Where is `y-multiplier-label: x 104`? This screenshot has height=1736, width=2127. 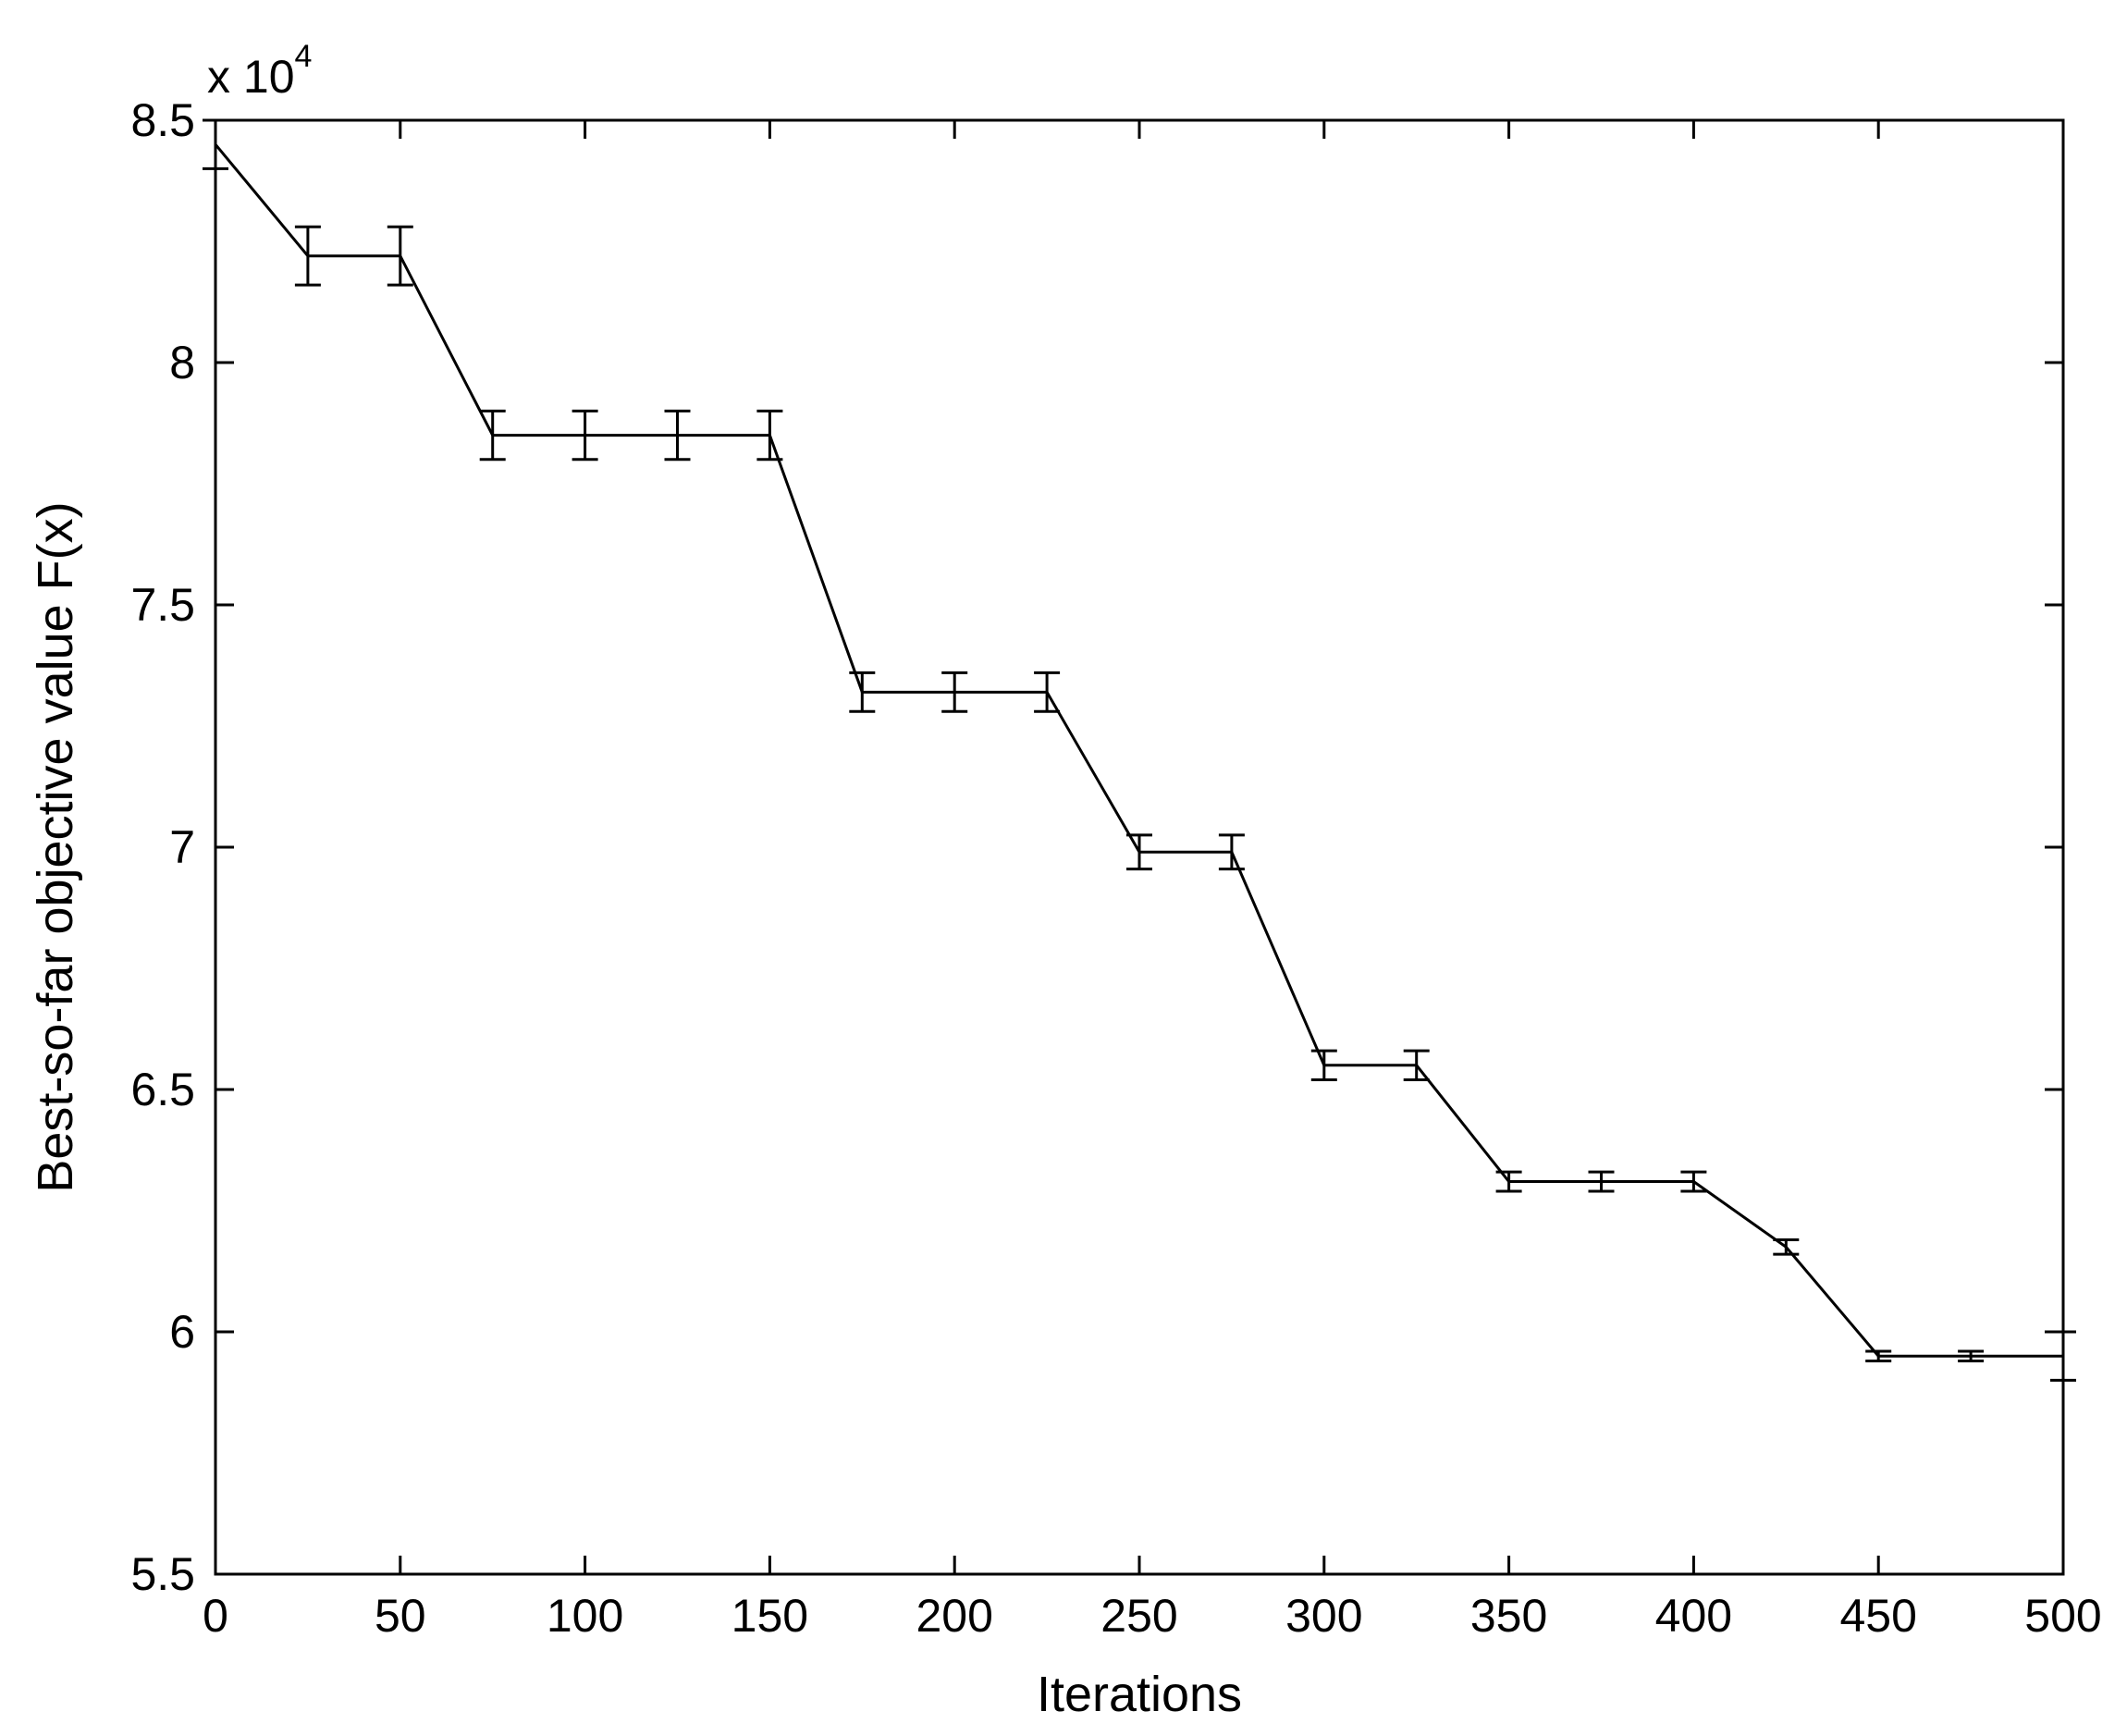 y-multiplier-label: x 104 is located at coordinates (260, 71).